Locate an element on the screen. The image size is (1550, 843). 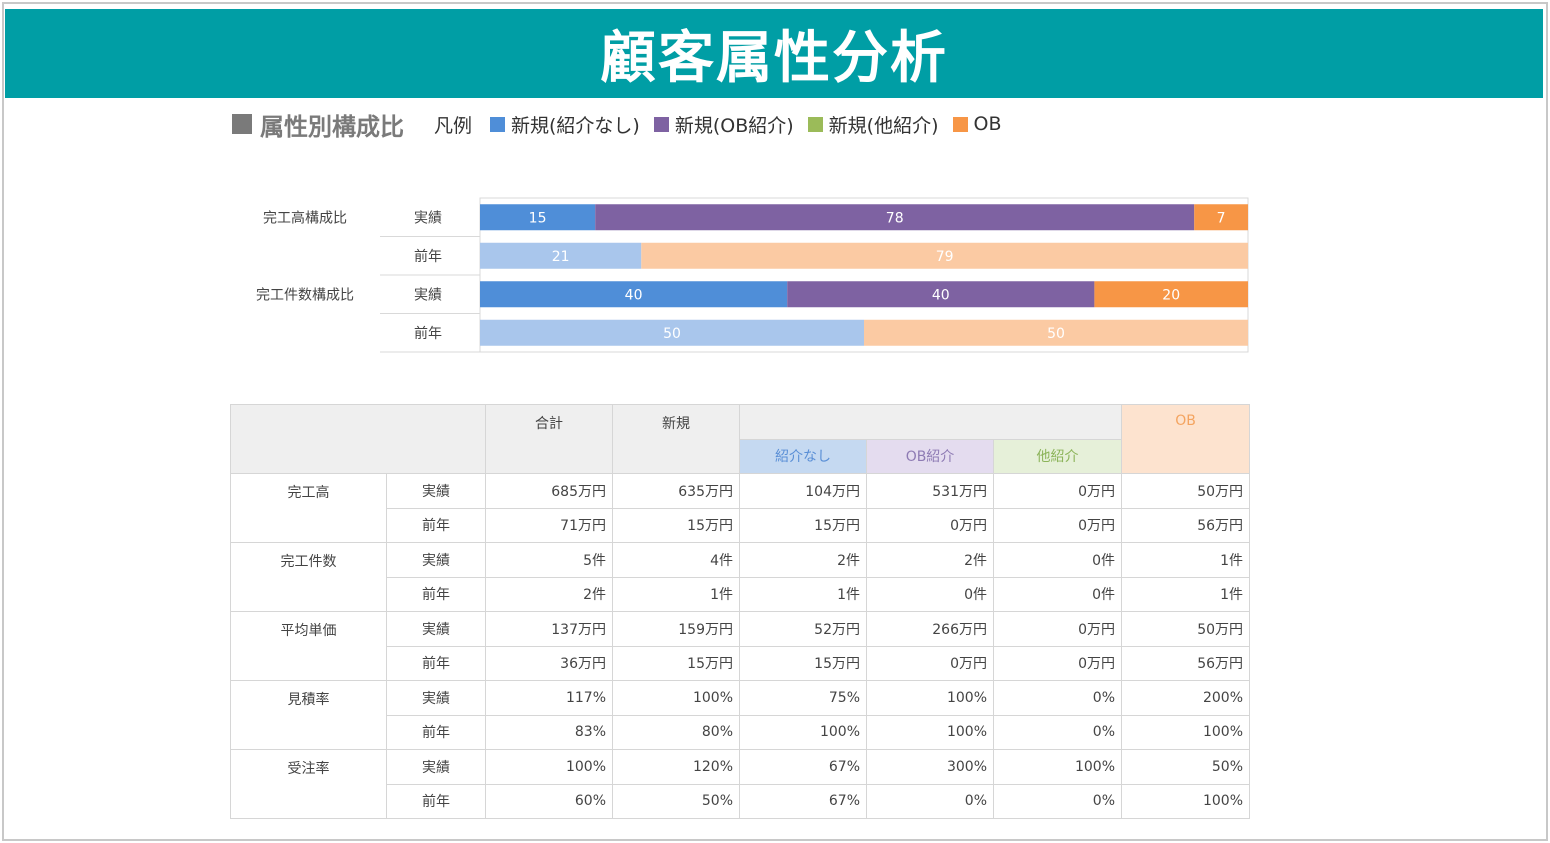
subheader-no-intro: 紹介なし is located at coordinates (803, 456).